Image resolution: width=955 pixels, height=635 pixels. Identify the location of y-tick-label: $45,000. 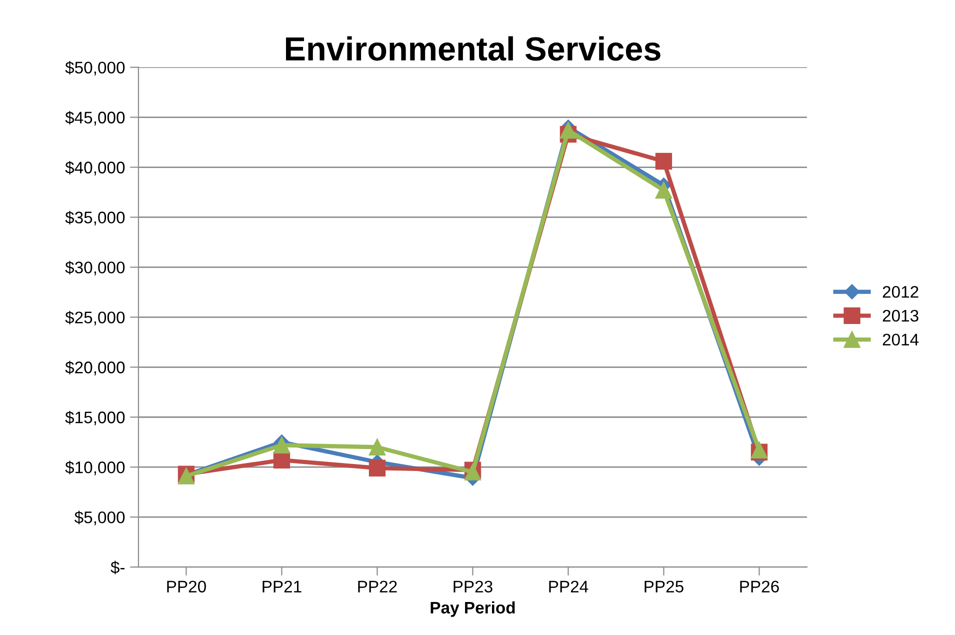
(95, 118).